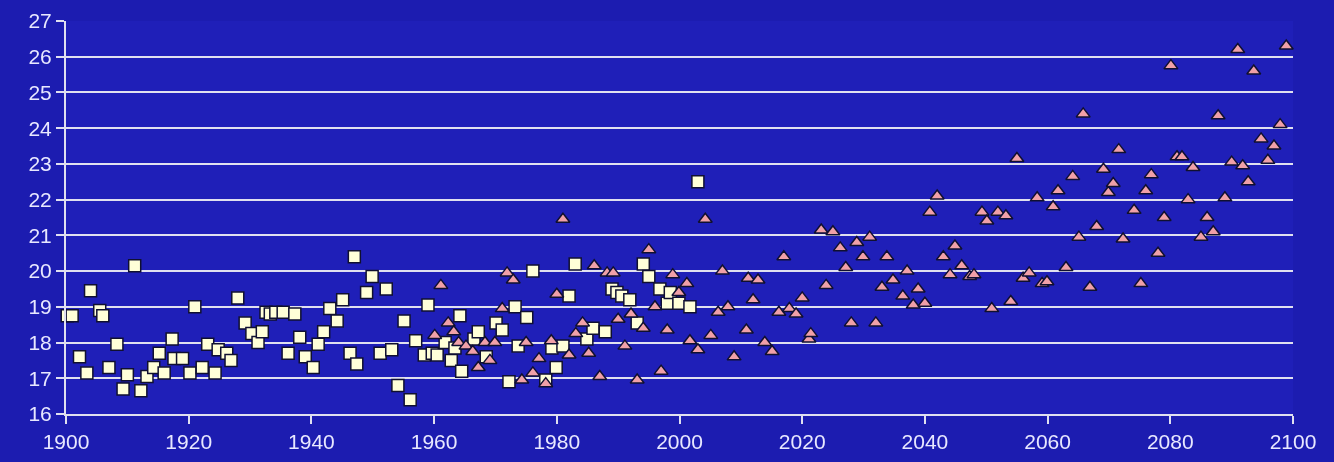 The image size is (1334, 462). I want to click on y-tick-label: 20, so click(40, 271).